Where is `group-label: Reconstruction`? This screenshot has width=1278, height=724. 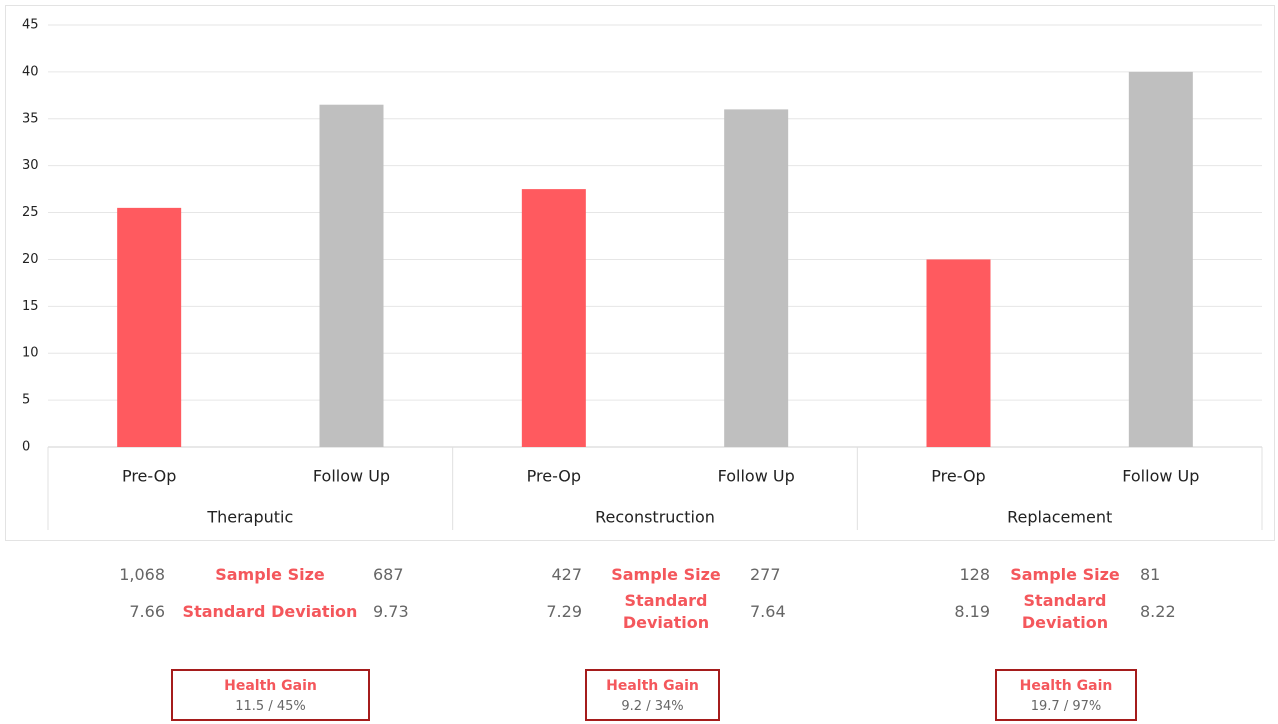
group-label: Reconstruction is located at coordinates (655, 517).